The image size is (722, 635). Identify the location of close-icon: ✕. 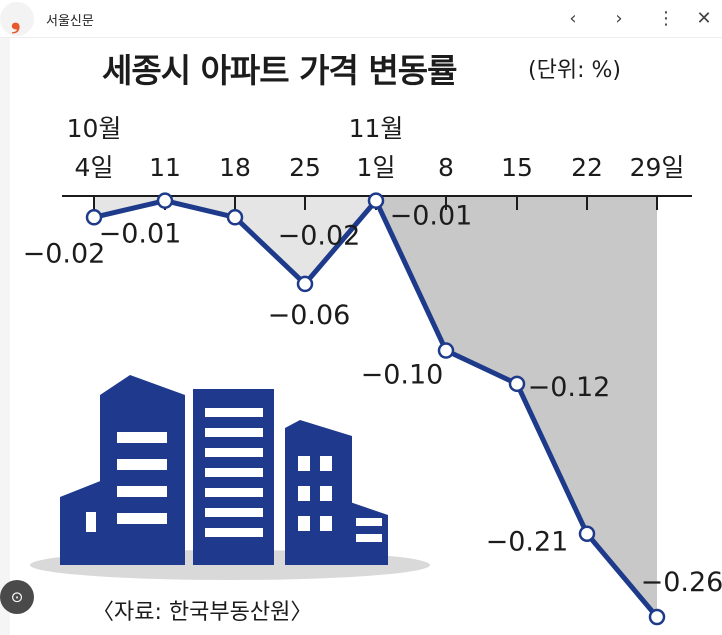
(704, 18).